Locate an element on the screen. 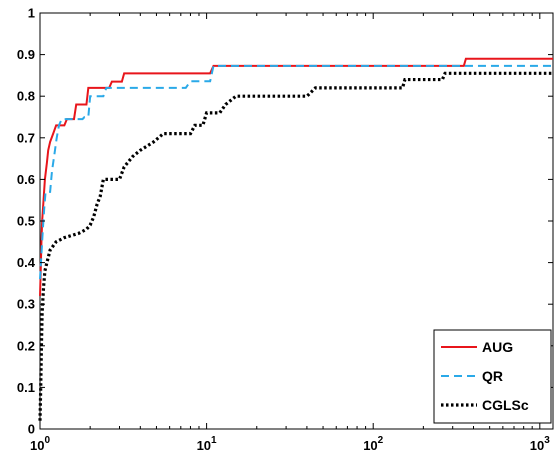  x-tick-label: 10² is located at coordinates (373, 444).